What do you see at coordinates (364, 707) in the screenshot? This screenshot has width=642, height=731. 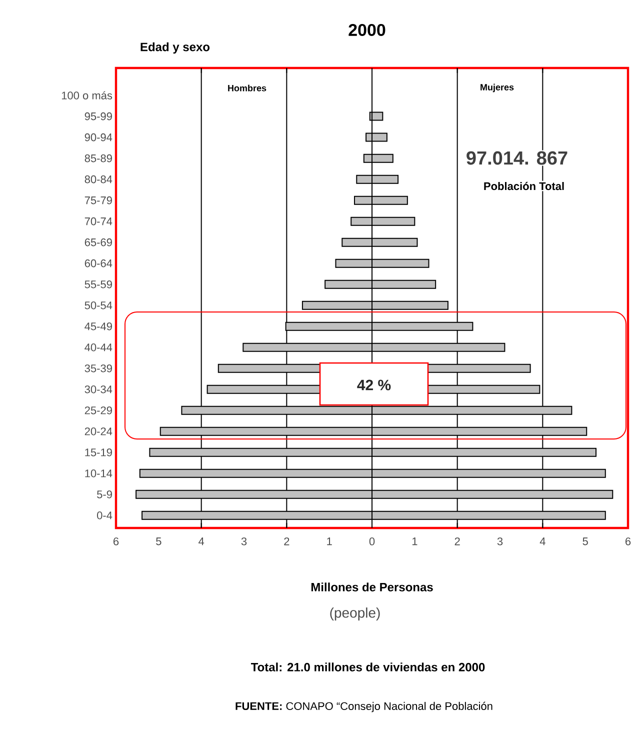 I see `text: FUENTE: CONAPO “Consejo Nacional de Población` at bounding box center [364, 707].